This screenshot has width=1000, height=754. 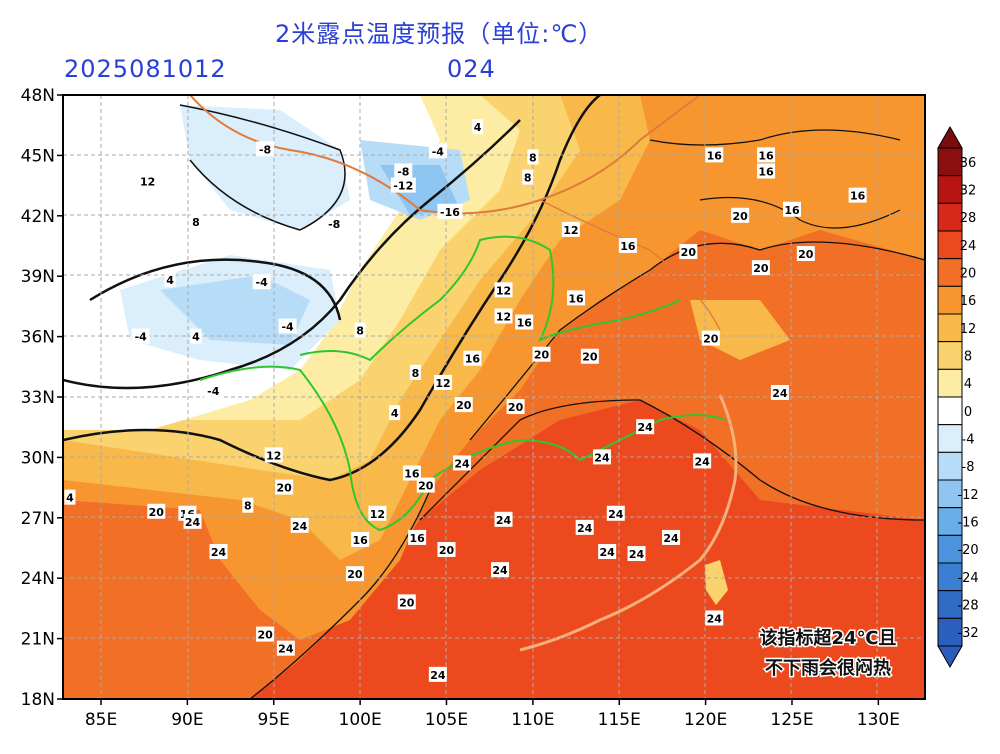 What do you see at coordinates (38, 398) in the screenshot?
I see `lat-label: 33N` at bounding box center [38, 398].